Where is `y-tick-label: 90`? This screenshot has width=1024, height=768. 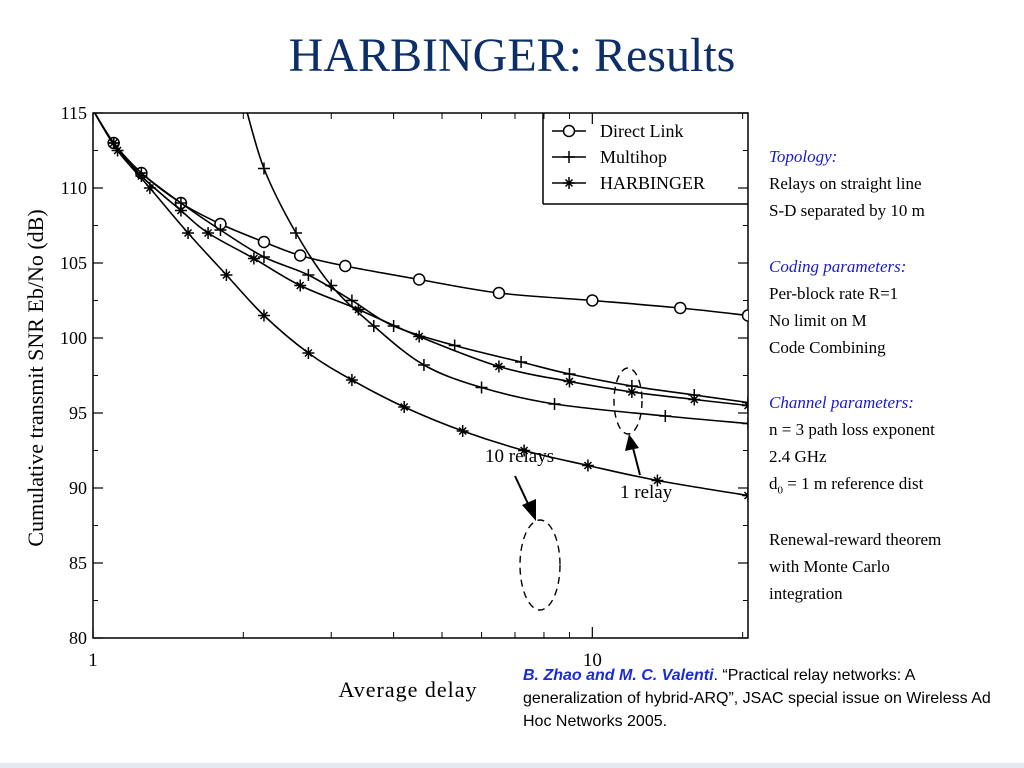
y-tick-label: 90 is located at coordinates (78, 488).